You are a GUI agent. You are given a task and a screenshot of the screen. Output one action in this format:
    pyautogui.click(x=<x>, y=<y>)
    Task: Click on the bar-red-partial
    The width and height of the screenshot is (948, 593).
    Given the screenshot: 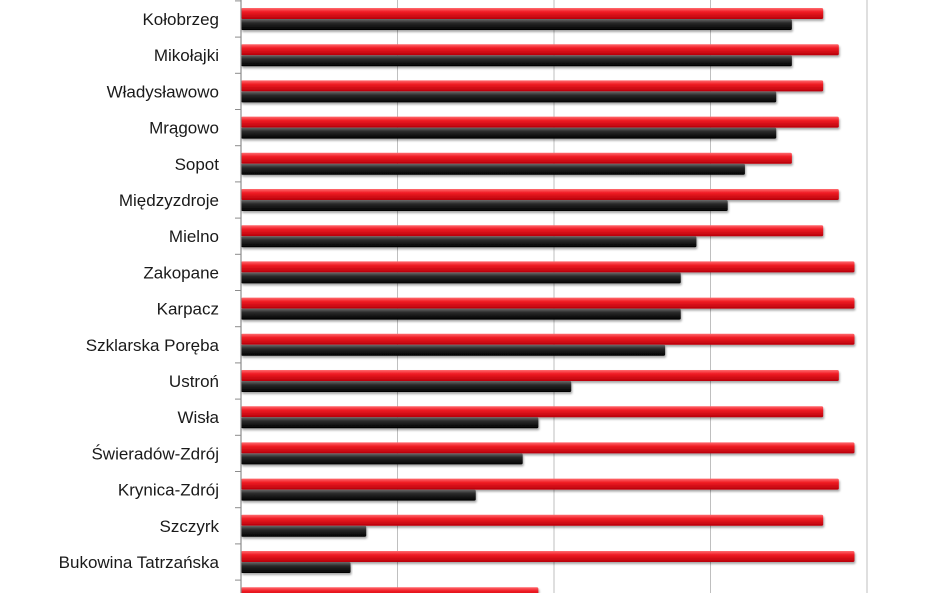 What is the action you would take?
    pyautogui.click(x=390, y=590)
    